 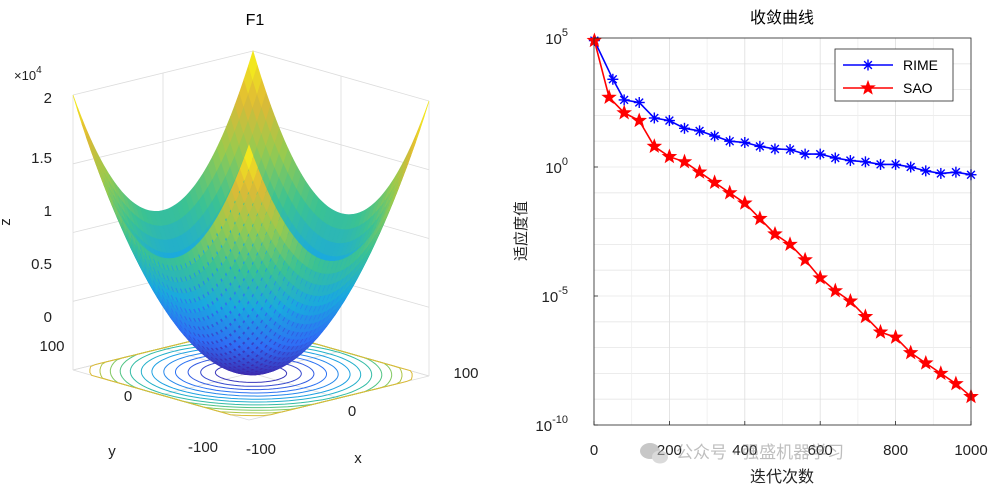 I want to click on y-tick-label: 10⁻¹⁰, so click(x=551, y=424).